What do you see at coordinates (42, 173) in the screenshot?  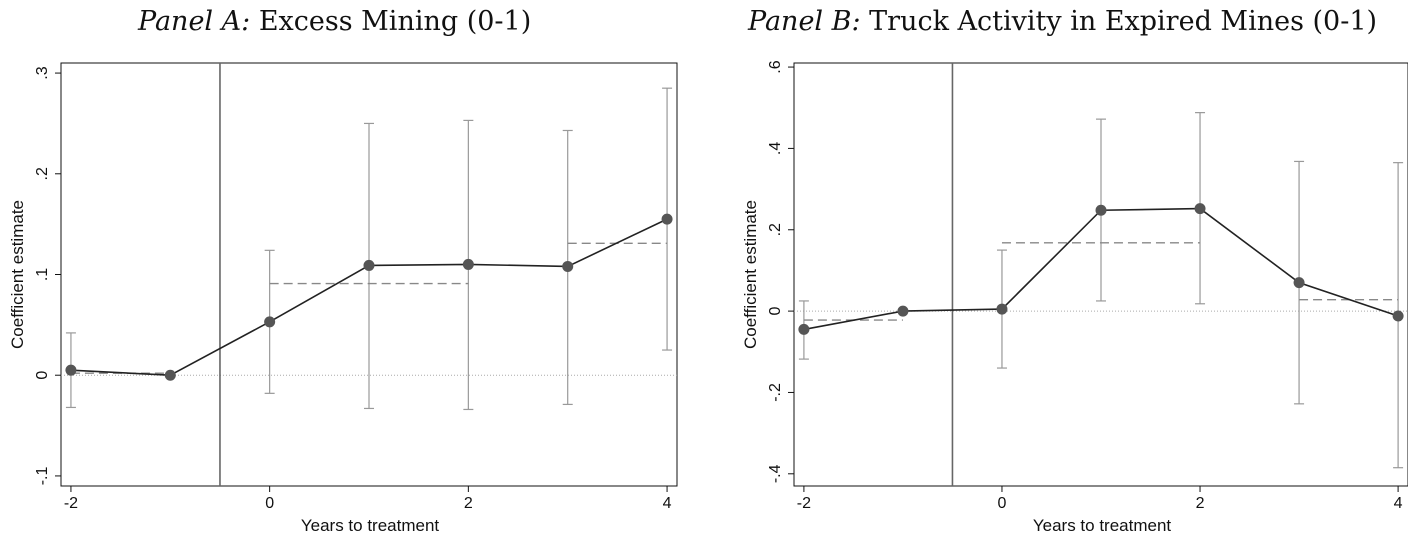 I see `panel-a-y-tick-label: .2` at bounding box center [42, 173].